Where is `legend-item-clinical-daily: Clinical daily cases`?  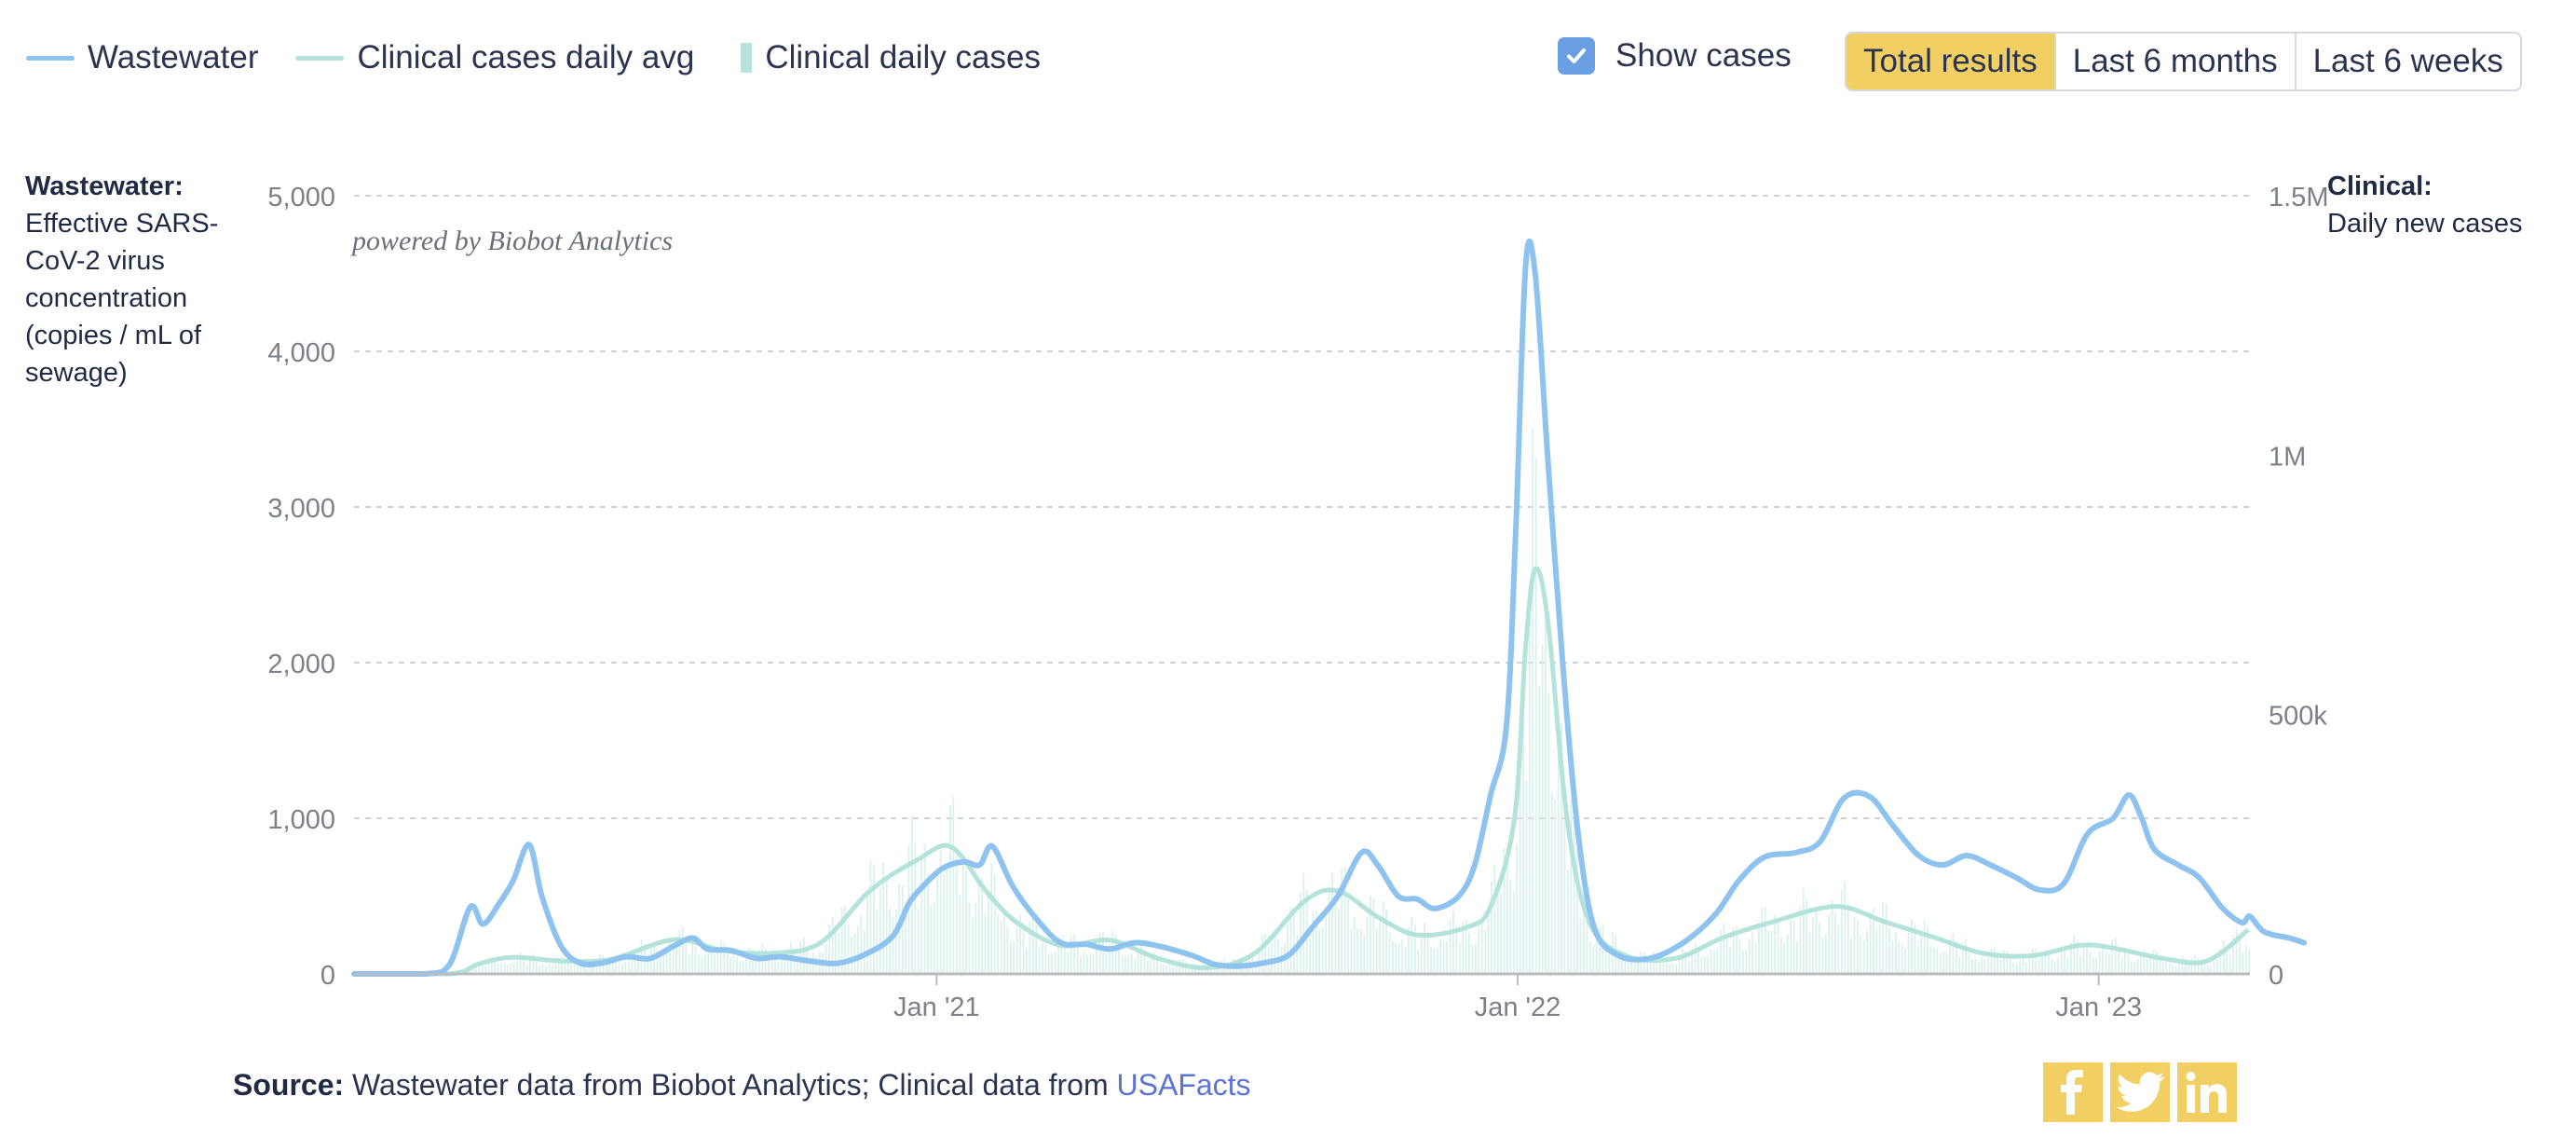 legend-item-clinical-daily: Clinical daily cases is located at coordinates (886, 57).